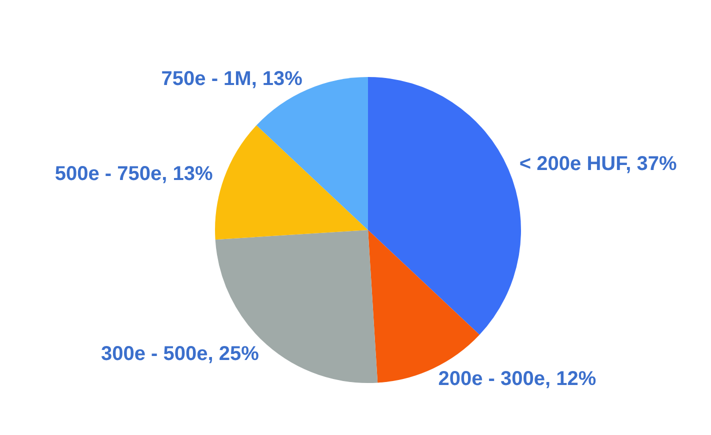  I want to click on slice-label: < 200e HUF, 37%, so click(598, 165).